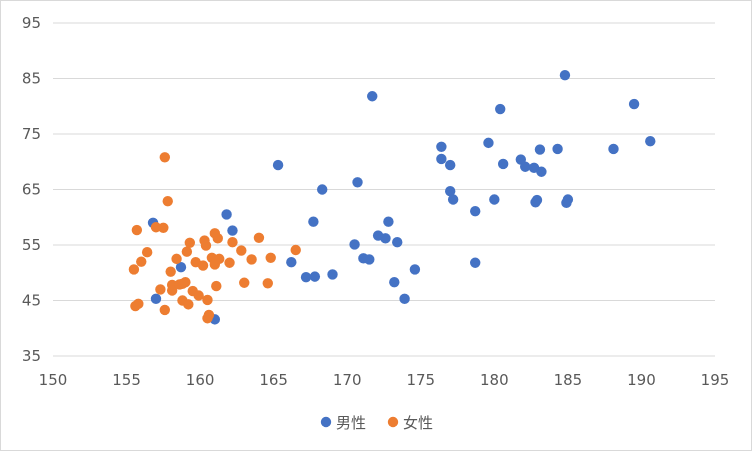 The image size is (752, 452). I want to click on series-female, so click(214, 238).